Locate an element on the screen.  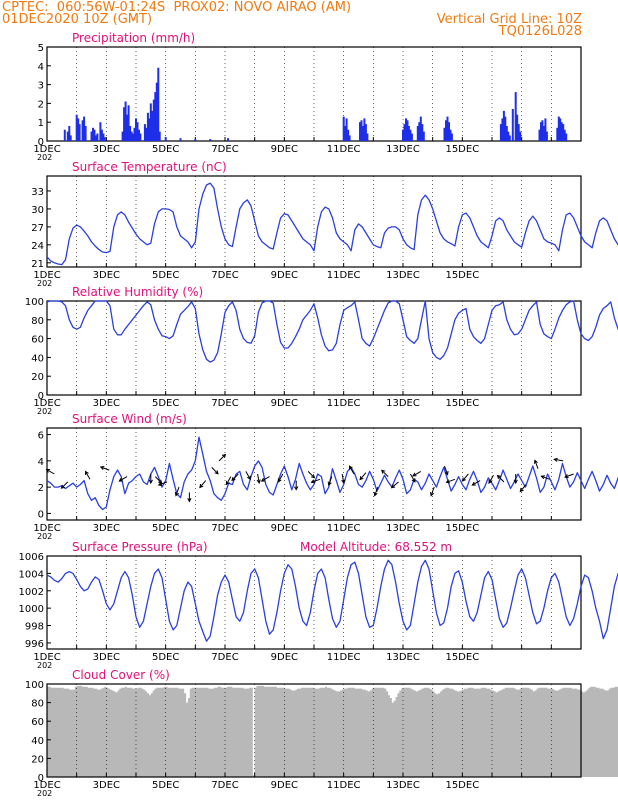
y-tick-label: 3 is located at coordinates (41, 86).